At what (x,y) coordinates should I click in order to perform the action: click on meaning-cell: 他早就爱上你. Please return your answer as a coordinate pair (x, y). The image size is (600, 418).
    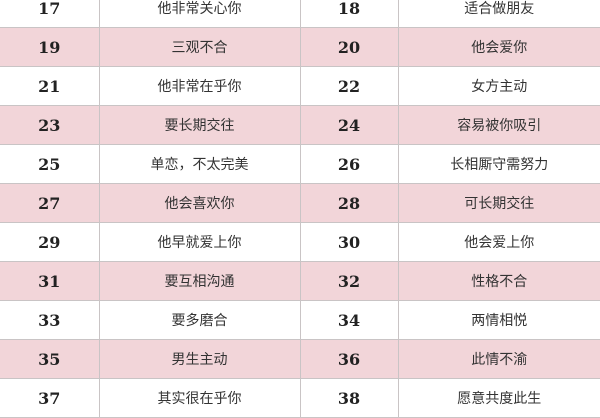
    Looking at the image, I should click on (199, 242).